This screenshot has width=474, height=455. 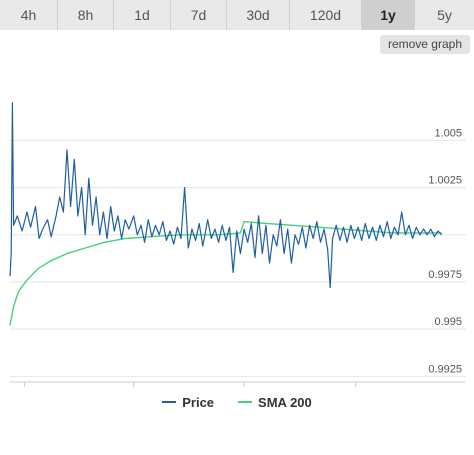 I want to click on remove-graph-button: remove graph, so click(x=424, y=44).